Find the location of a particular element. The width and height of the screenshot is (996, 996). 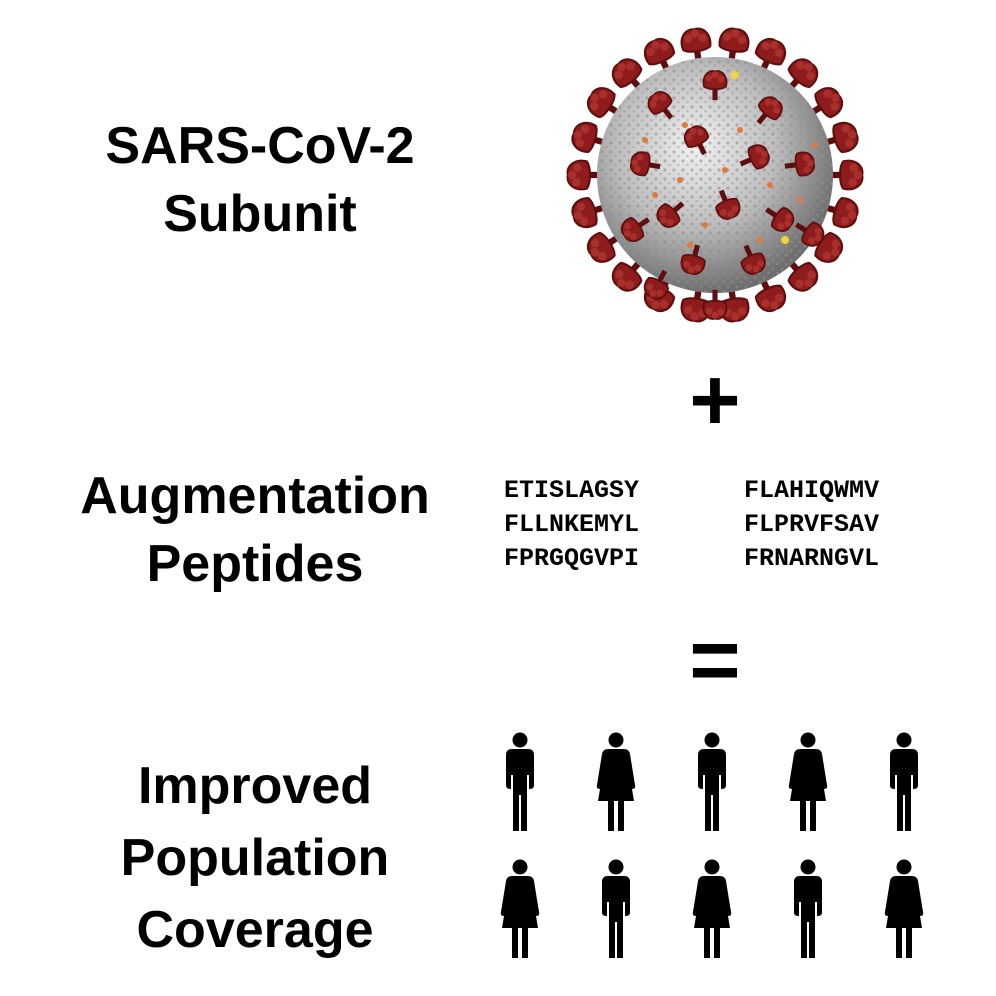

surface-spikes is located at coordinates (722, 195).